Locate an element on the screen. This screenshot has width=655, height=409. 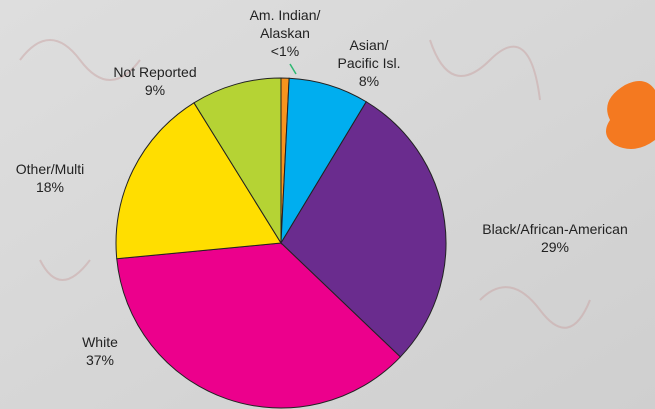
value-label: <1% is located at coordinates (285, 51).